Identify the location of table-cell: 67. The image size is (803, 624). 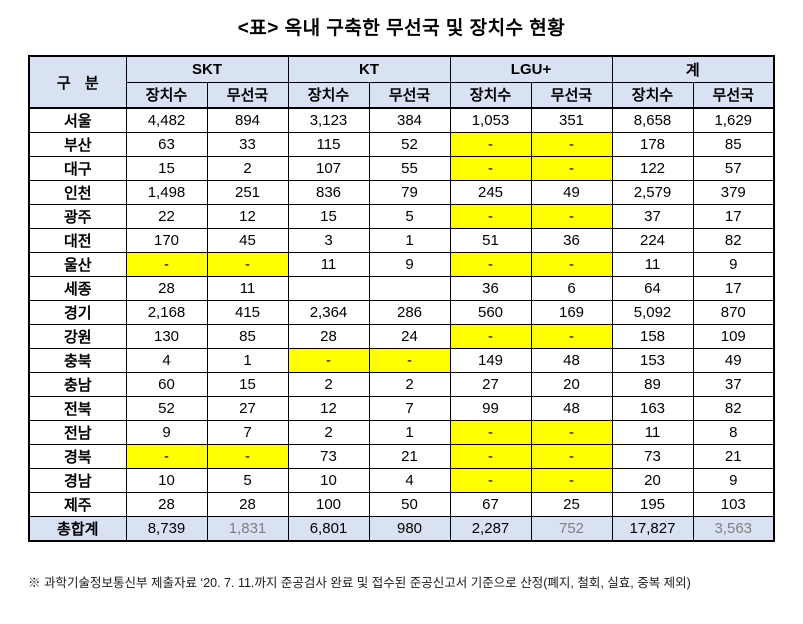
(490, 504).